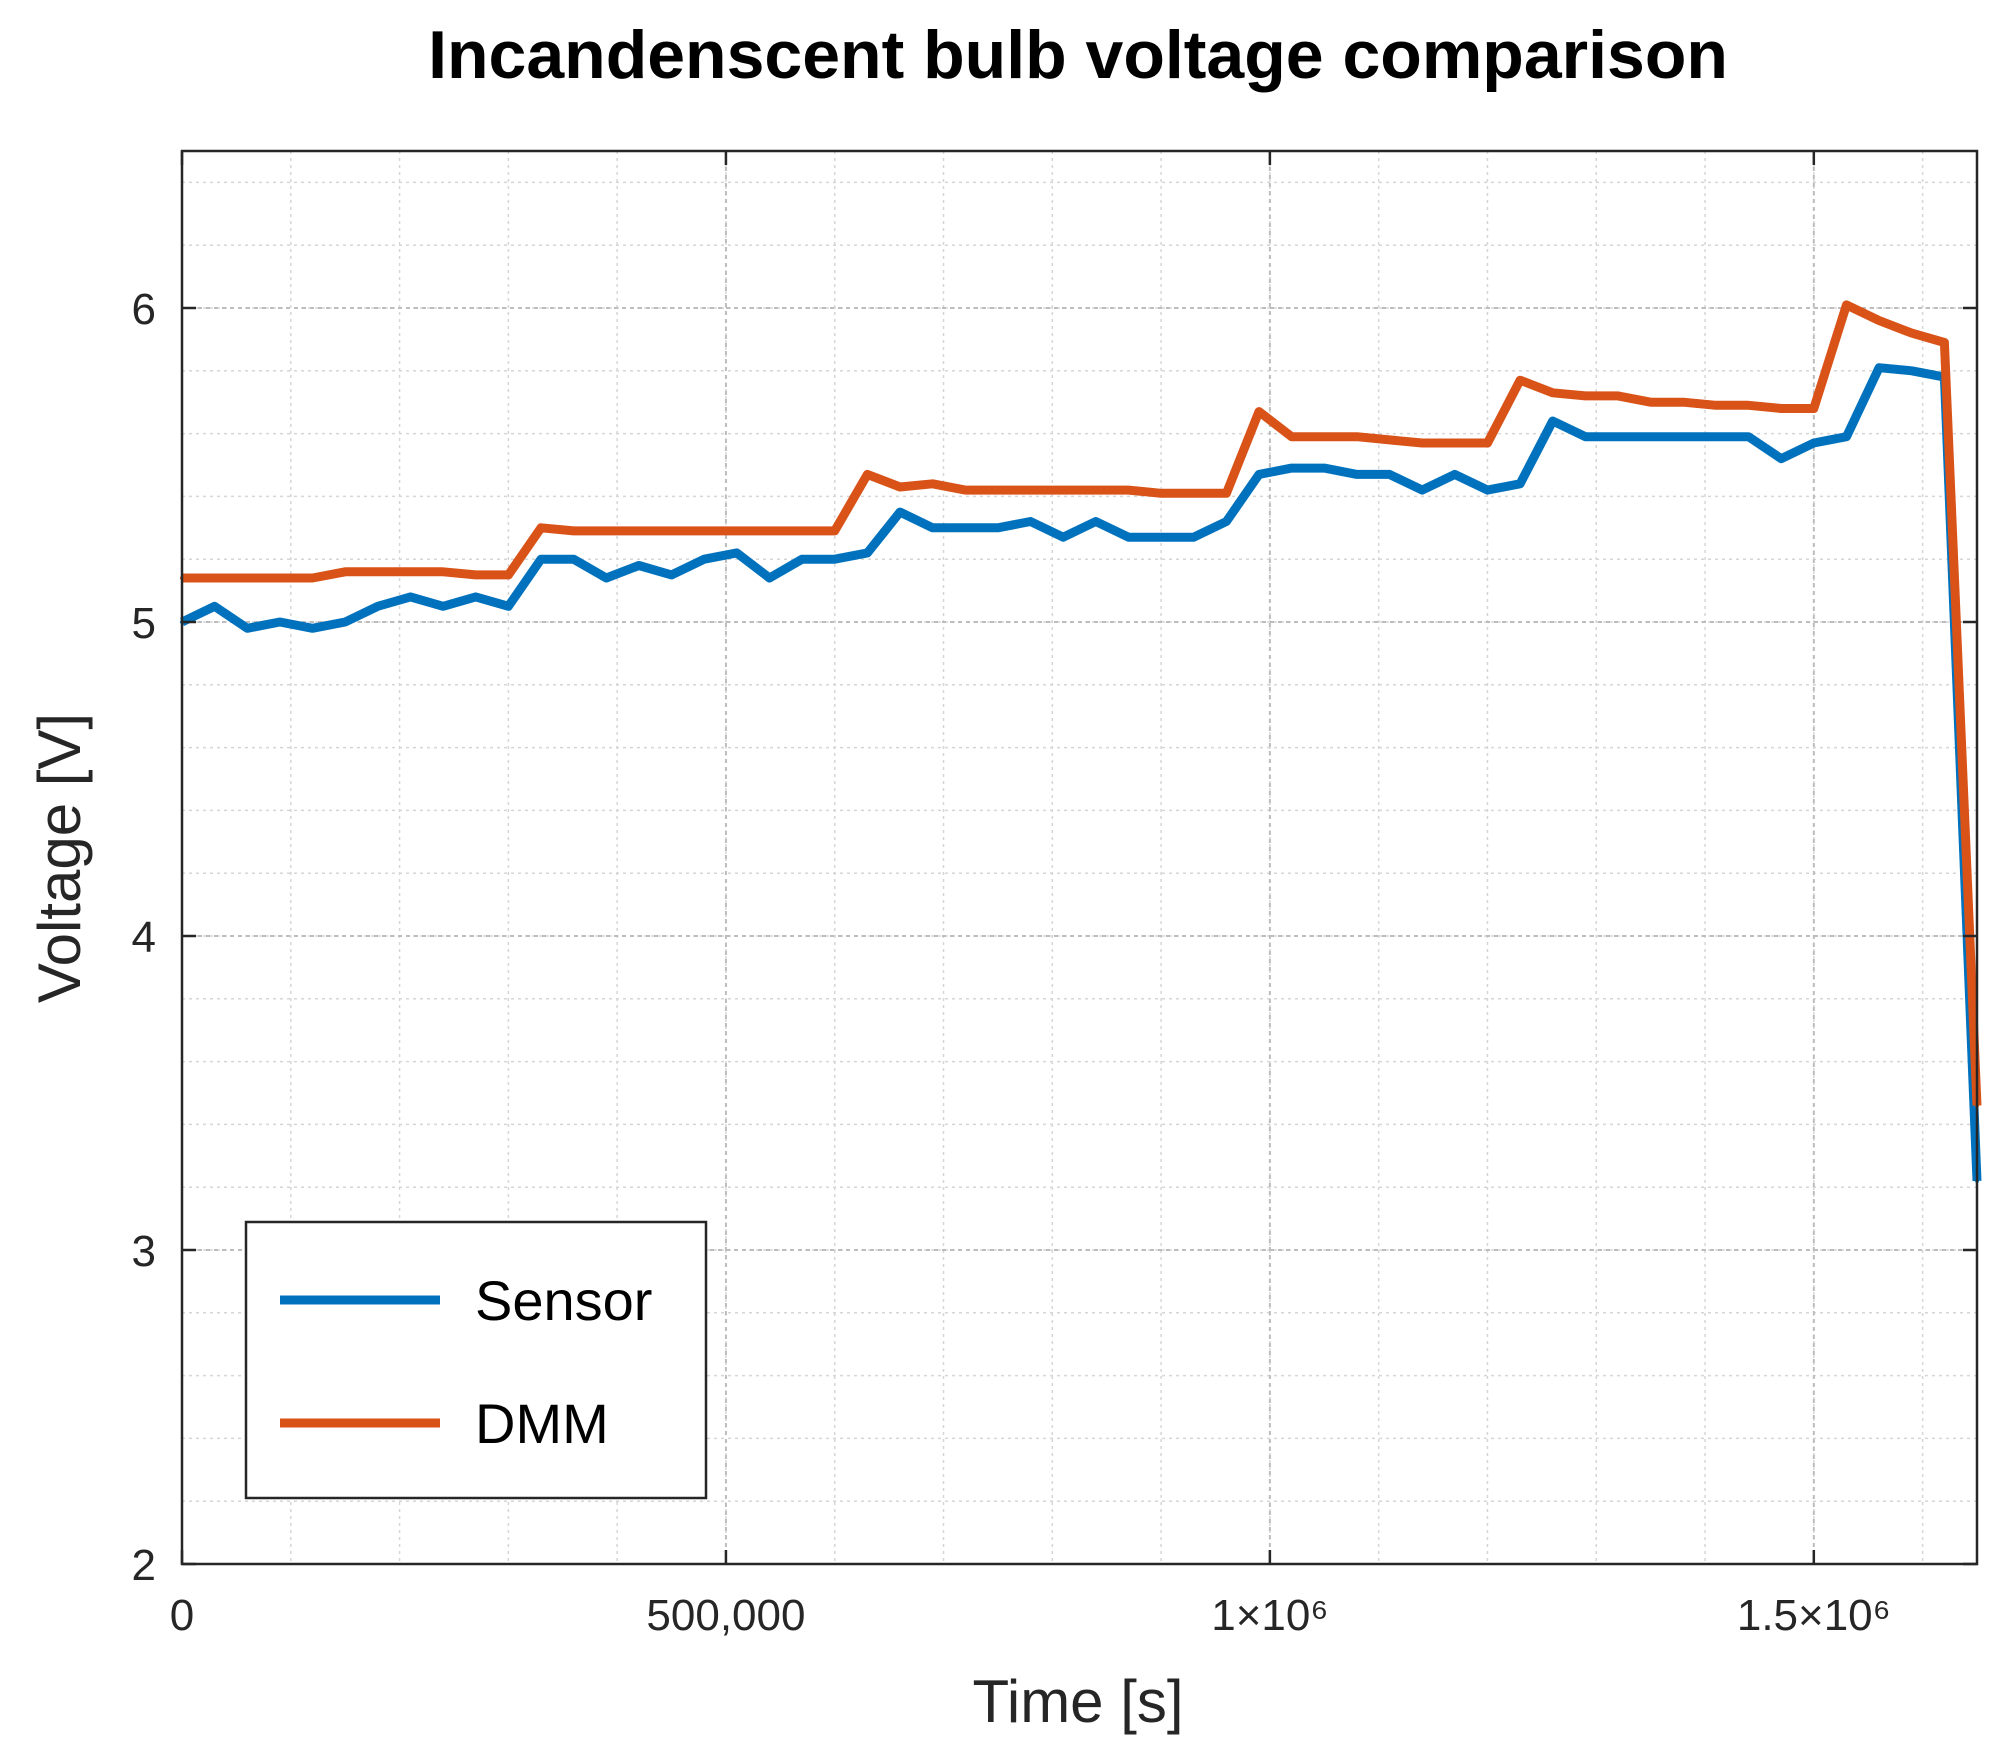 The height and width of the screenshot is (1761, 2005). Describe the element at coordinates (563, 1300) in the screenshot. I see `legend-label-sensor: Sensor` at that location.